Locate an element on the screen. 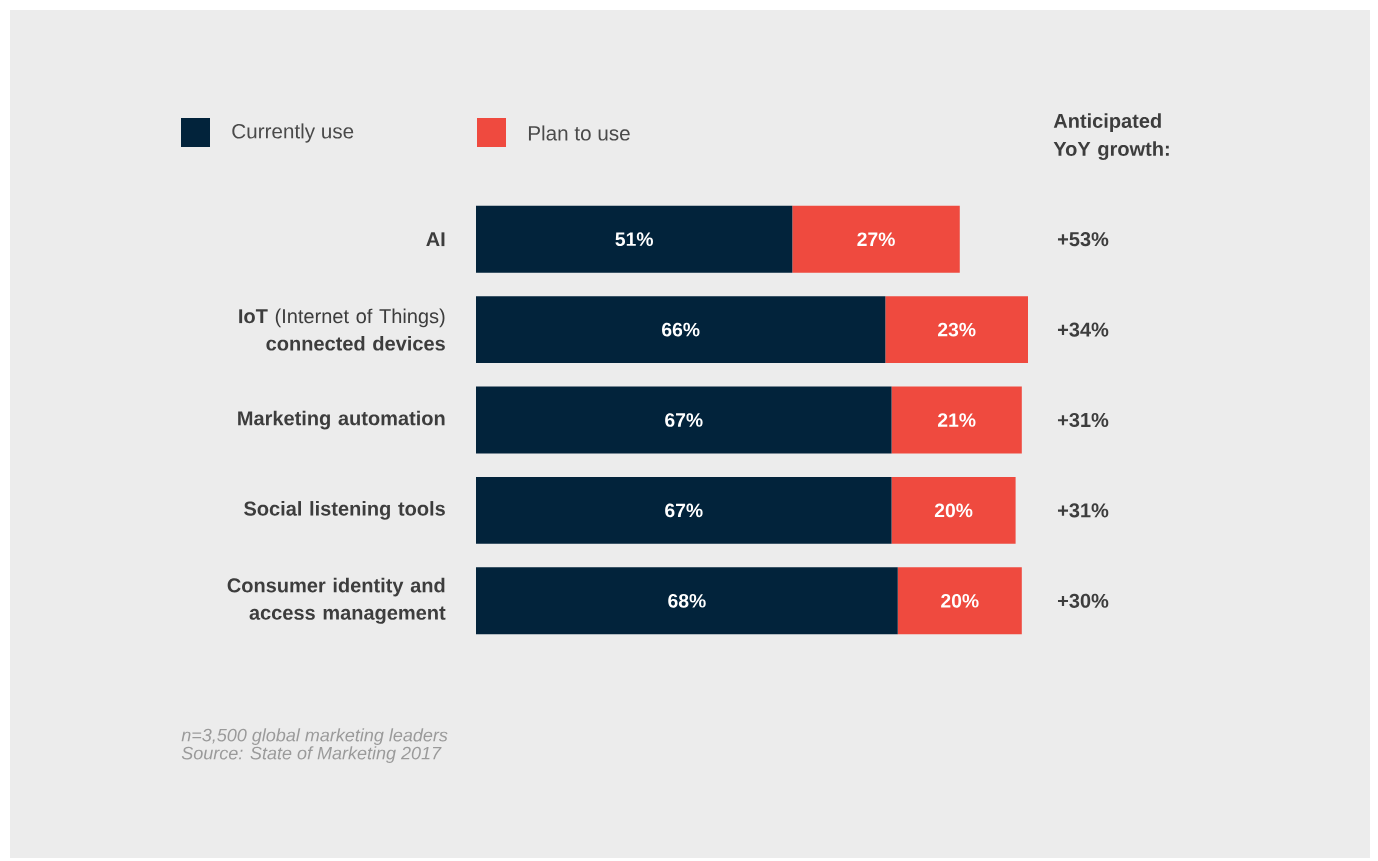  text: Anticipated YoY growth: is located at coordinates (1111, 137).